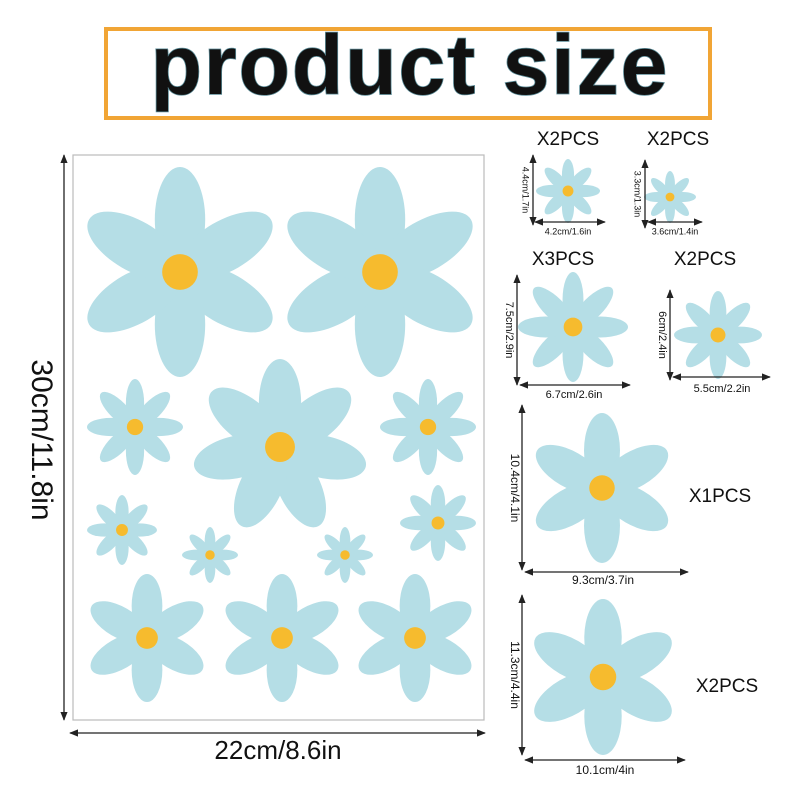  Describe the element at coordinates (603, 580) in the screenshot. I see `dimension-label: 9.3cm/3.7in` at that location.